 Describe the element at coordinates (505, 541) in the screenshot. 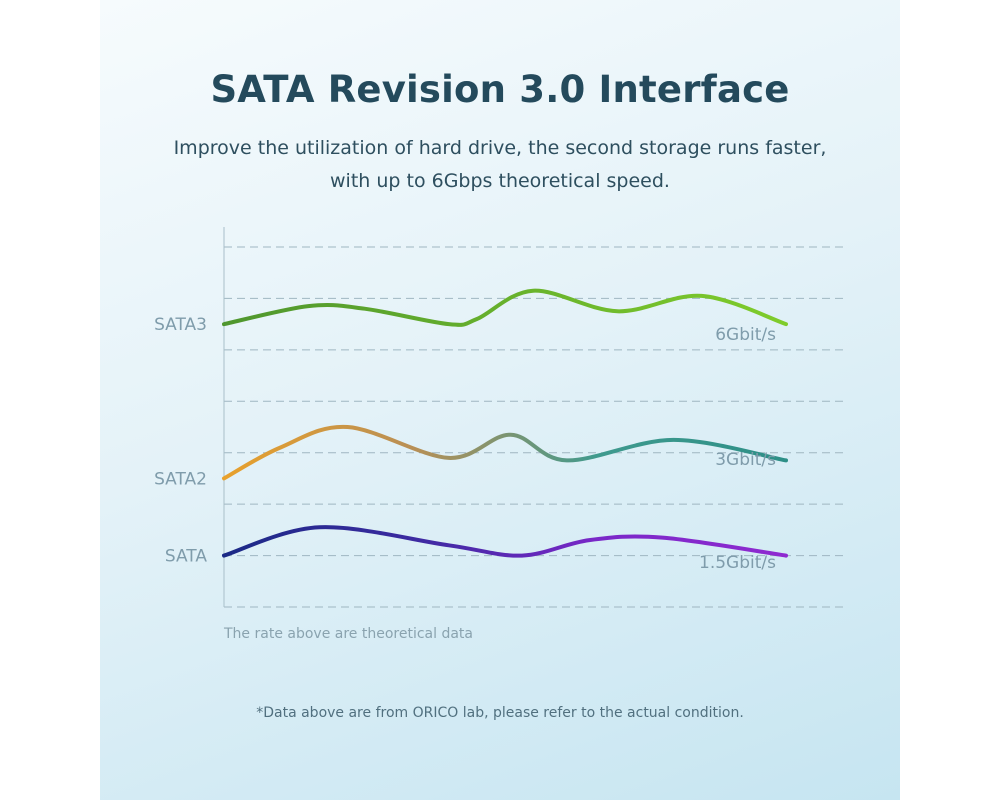

I see `series-line-sata` at that location.